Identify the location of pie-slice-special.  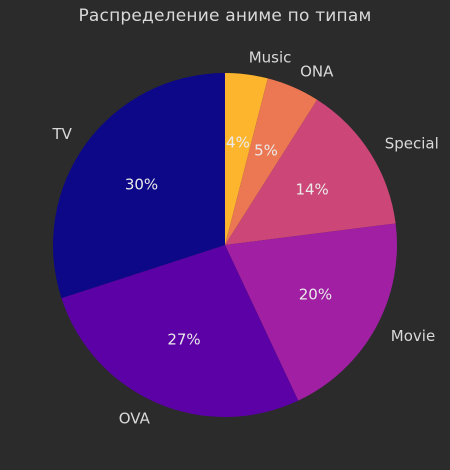
(310, 172).